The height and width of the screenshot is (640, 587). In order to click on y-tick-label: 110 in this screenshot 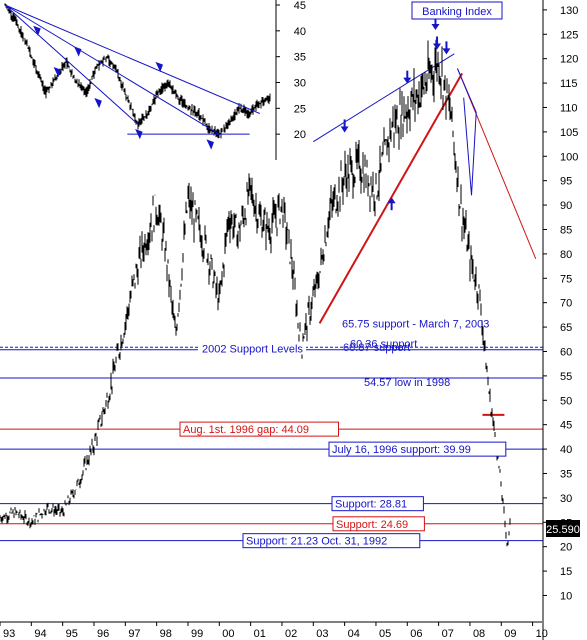, I will do `click(569, 108)`.